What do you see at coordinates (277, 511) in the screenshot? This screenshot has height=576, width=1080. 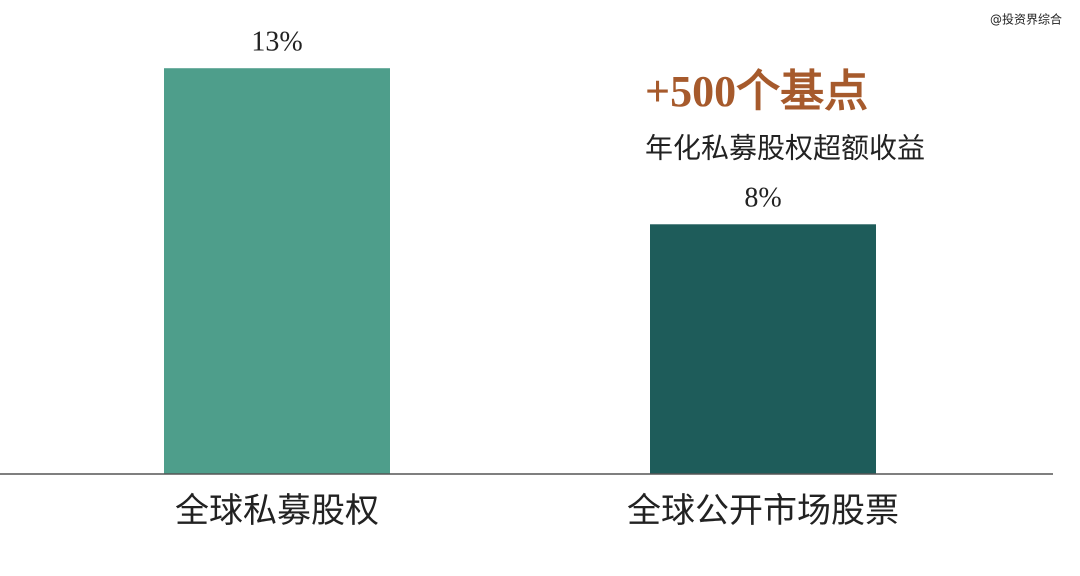 I see `x-tick-label: 全球私募股权` at bounding box center [277, 511].